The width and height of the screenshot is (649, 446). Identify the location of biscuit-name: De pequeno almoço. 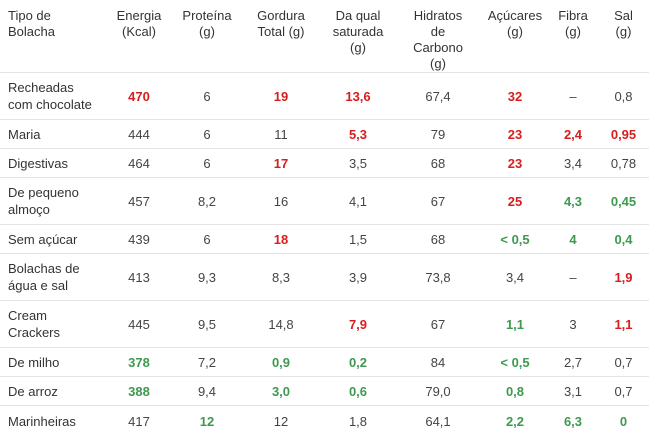
(52, 201).